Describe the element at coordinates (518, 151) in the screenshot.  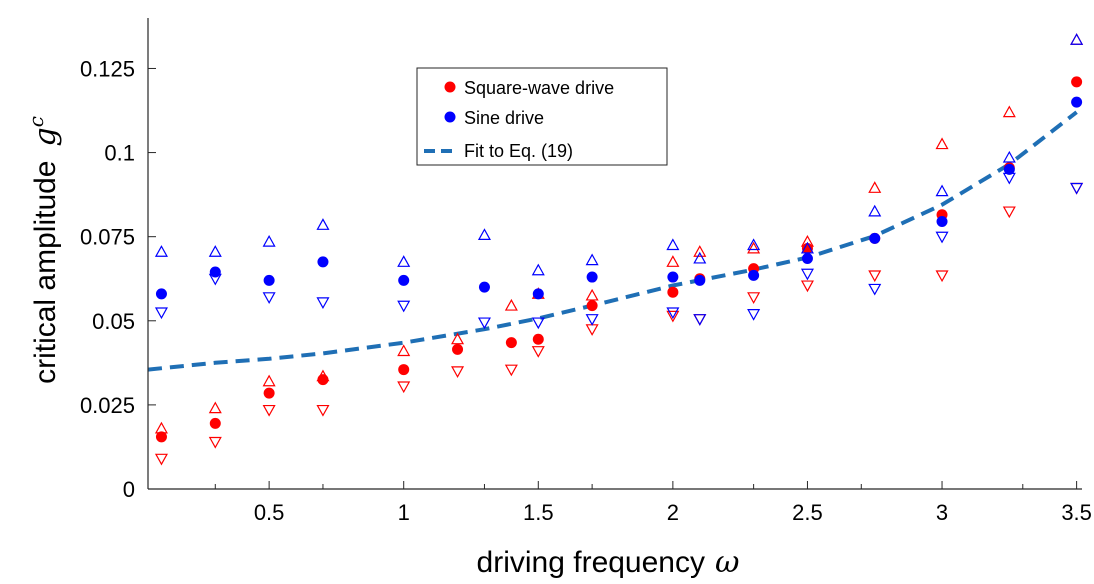
I see `legend-label-fit: Fit to Eq. (19)` at that location.